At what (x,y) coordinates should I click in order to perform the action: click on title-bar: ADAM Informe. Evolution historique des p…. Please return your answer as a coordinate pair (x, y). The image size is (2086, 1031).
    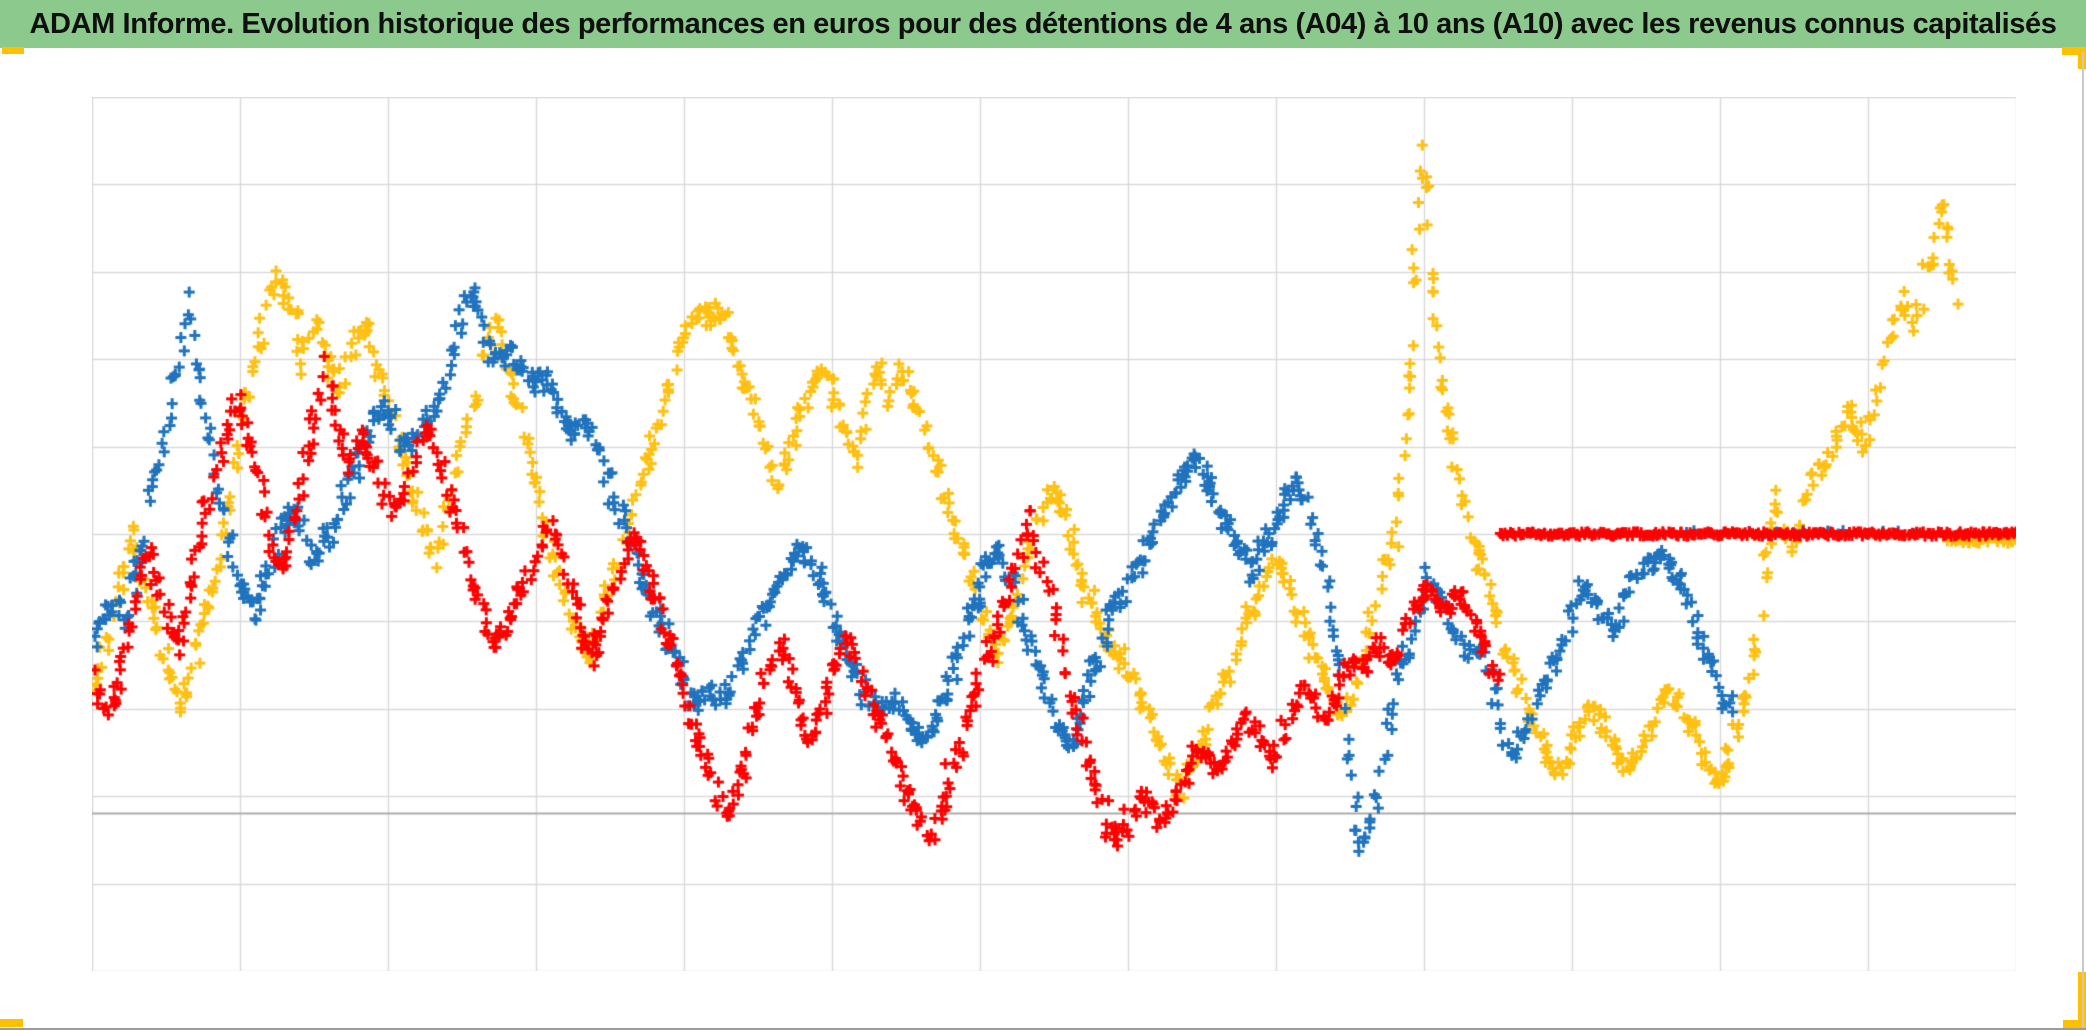
    Looking at the image, I should click on (1043, 24).